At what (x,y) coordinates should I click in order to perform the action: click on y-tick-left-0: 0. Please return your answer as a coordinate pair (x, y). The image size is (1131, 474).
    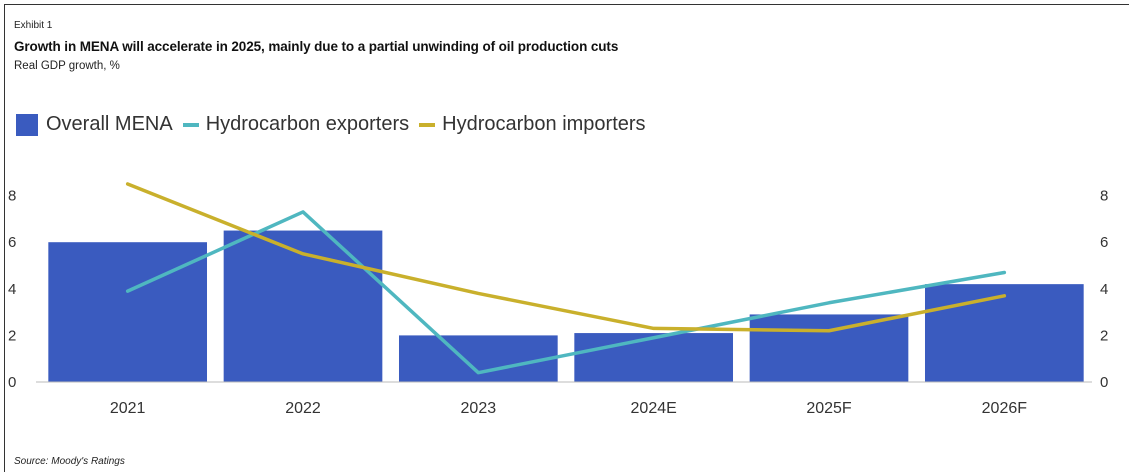
    Looking at the image, I should click on (12, 382).